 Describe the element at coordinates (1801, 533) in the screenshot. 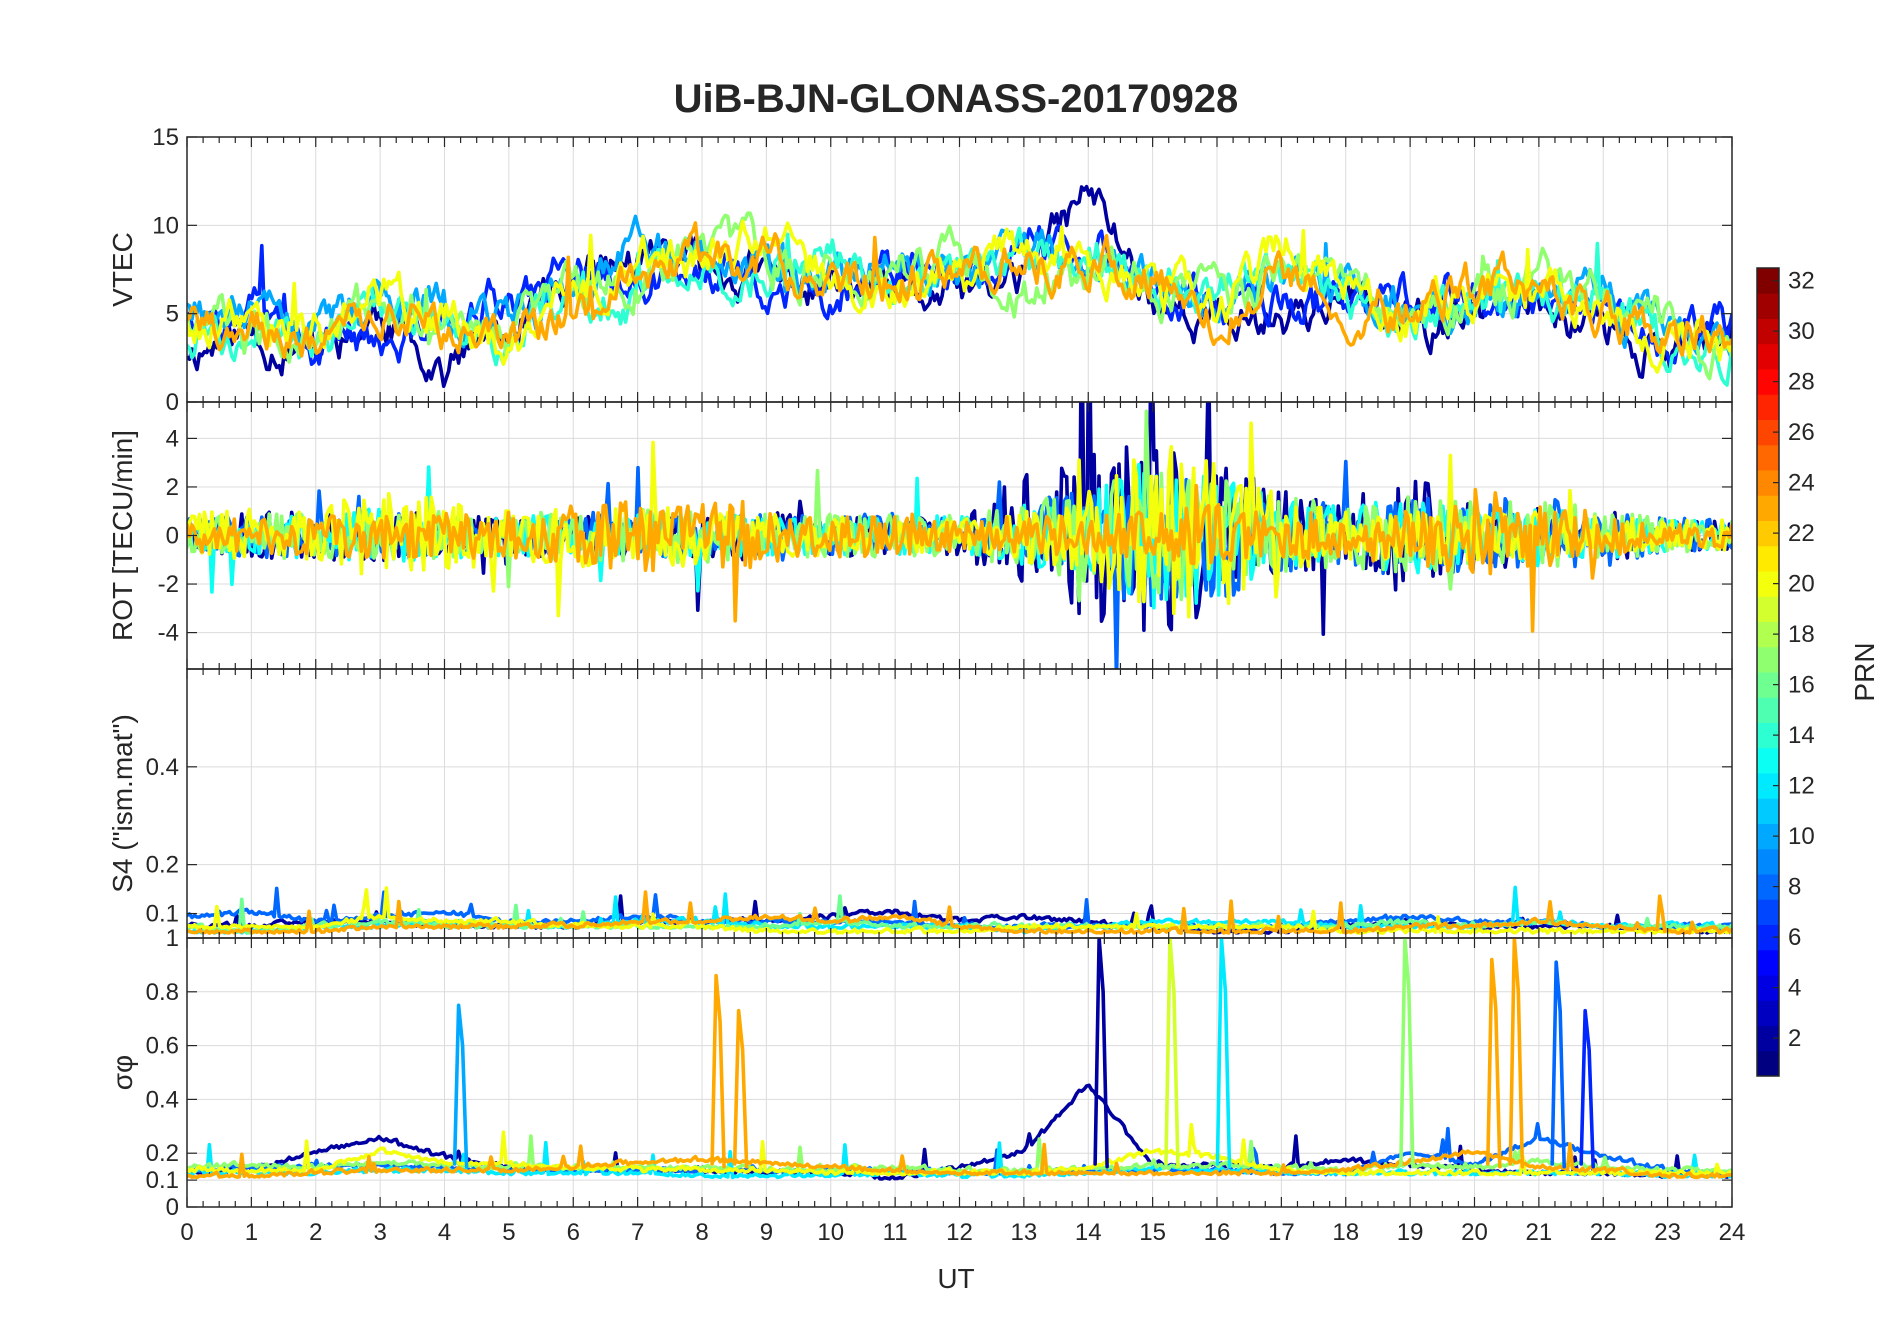

I see `colorbar-tick-label: 22` at that location.